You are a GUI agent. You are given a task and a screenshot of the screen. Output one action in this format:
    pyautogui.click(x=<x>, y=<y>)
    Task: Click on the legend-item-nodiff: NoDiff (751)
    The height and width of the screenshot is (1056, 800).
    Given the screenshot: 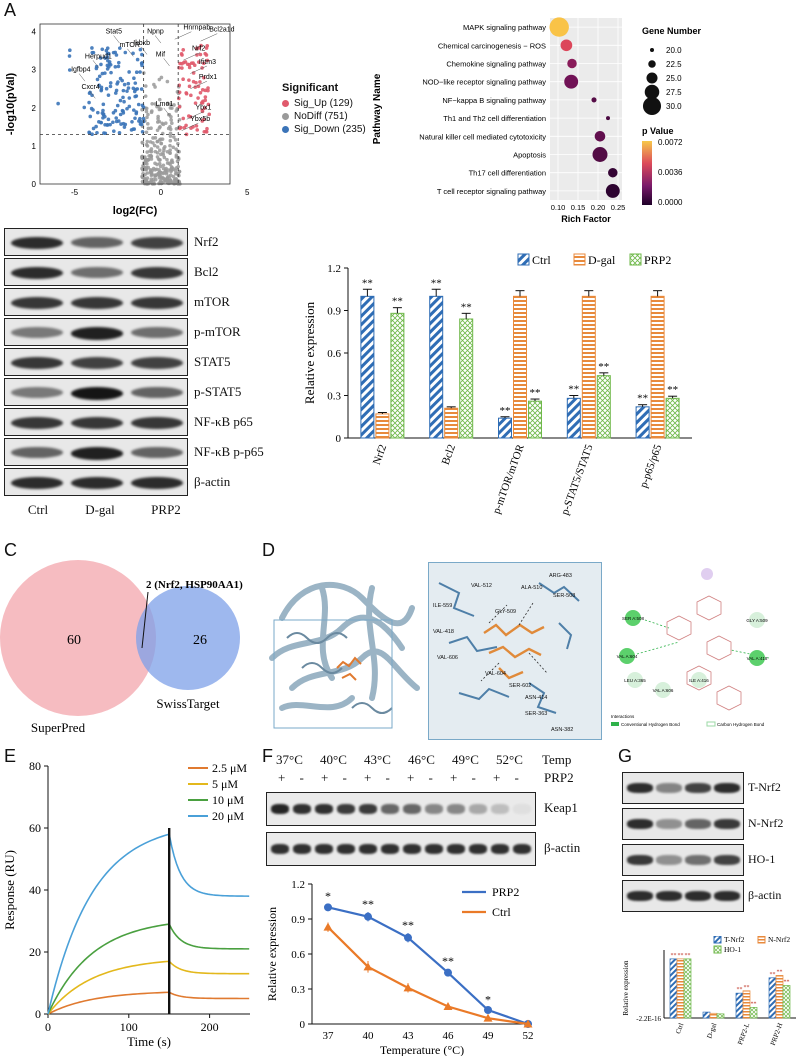 What is the action you would take?
    pyautogui.click(x=324, y=116)
    